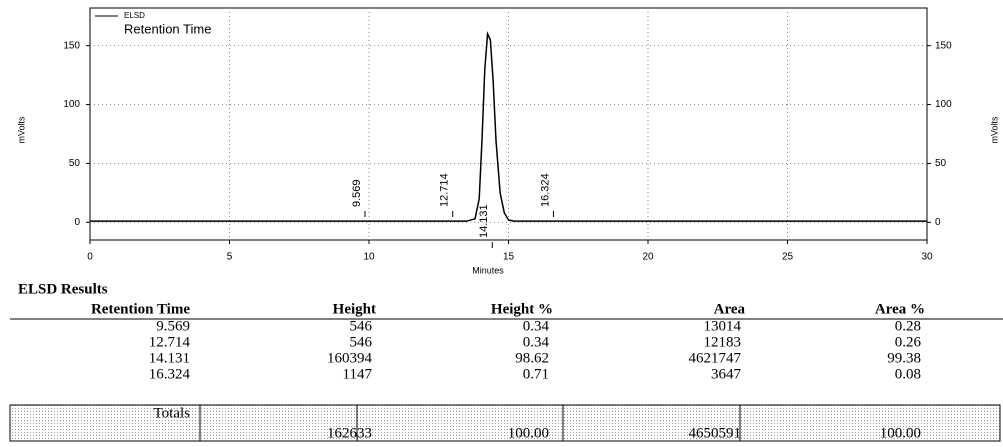 This screenshot has height=447, width=1003. What do you see at coordinates (908, 342) in the screenshot?
I see `table-cell: 0.26` at bounding box center [908, 342].